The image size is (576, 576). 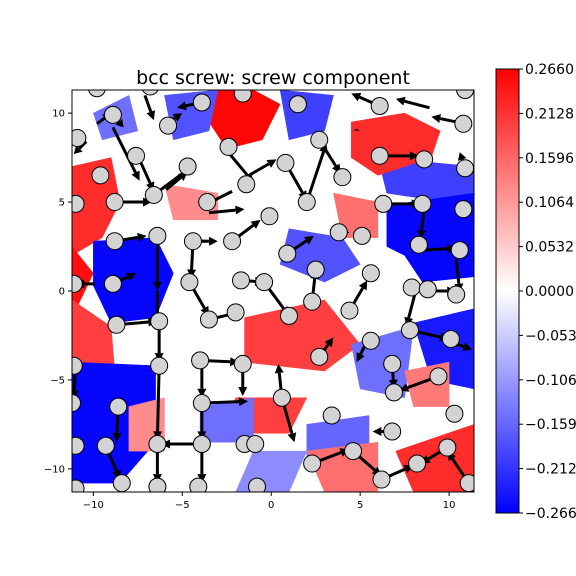 I want to click on colorbar-tick-label: 0.1596, so click(x=549, y=159).